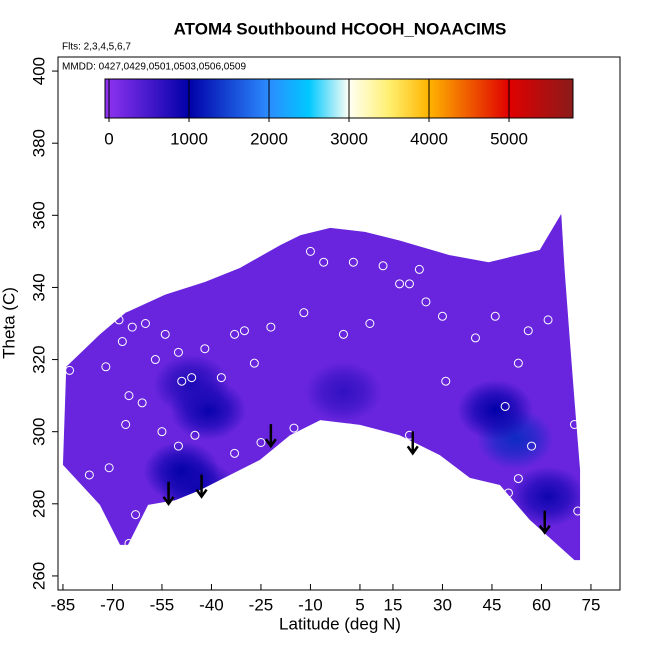  I want to click on y-tick-label: 320, so click(38, 359).